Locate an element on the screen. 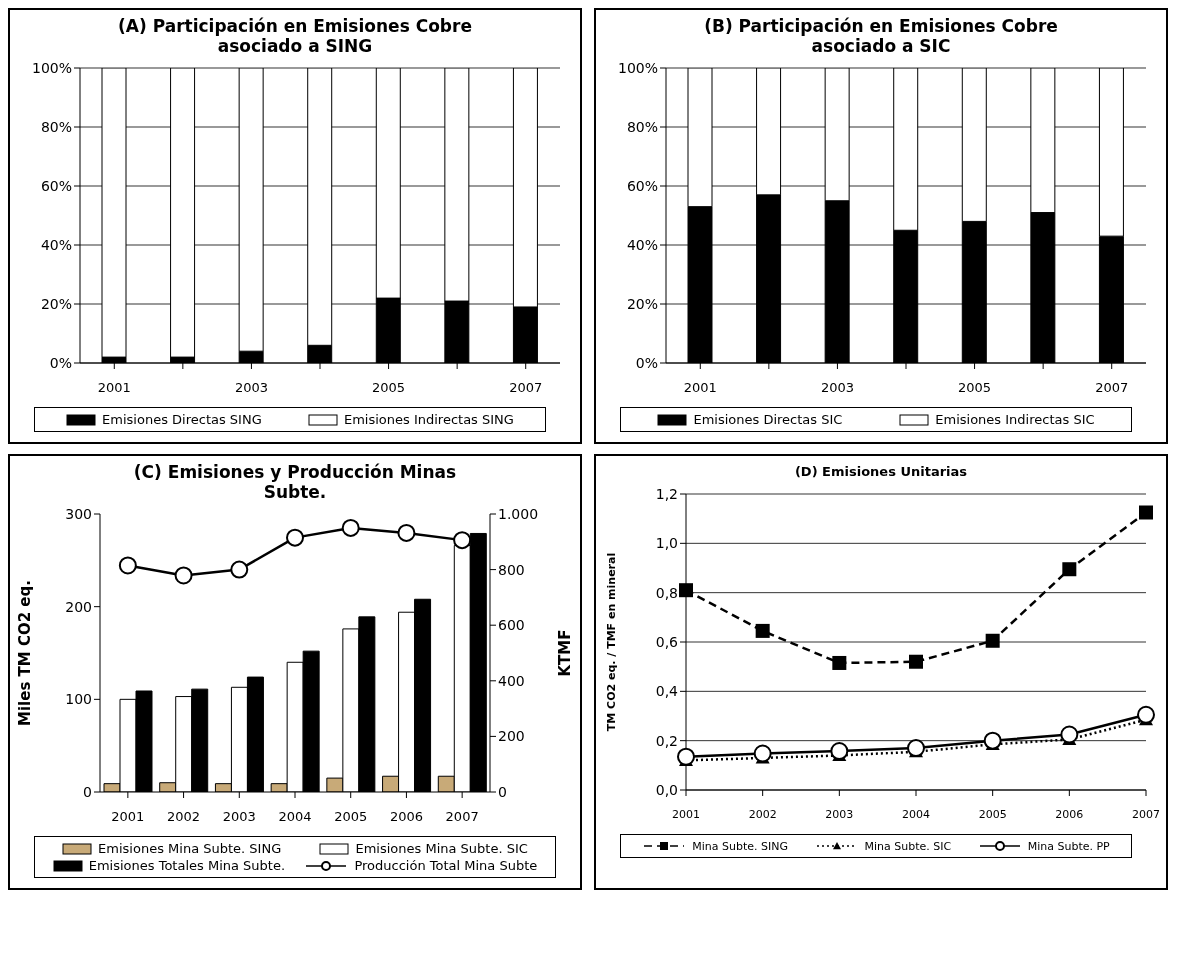 Image resolution: width=1178 pixels, height=969 pixels. y-tick-label: 0,0 is located at coordinates (666, 789).